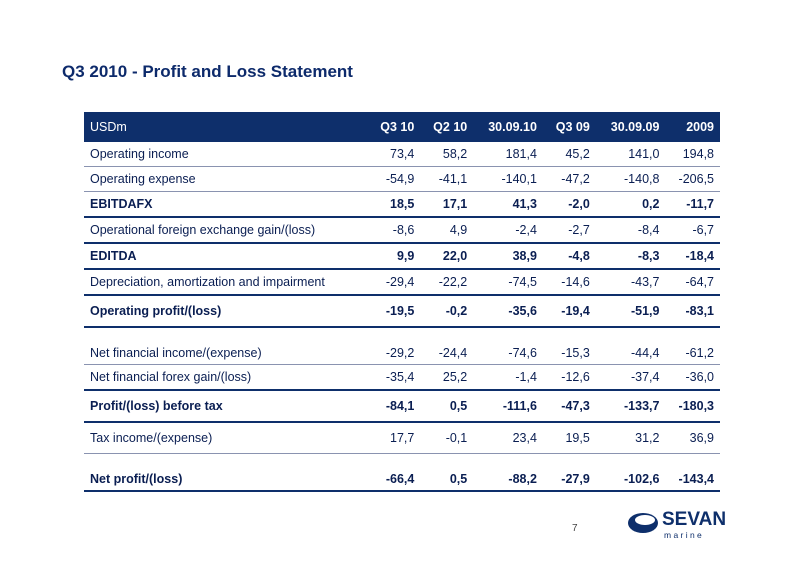 This screenshot has width=800, height=565. I want to click on cell-value: 141,0, so click(630, 154).